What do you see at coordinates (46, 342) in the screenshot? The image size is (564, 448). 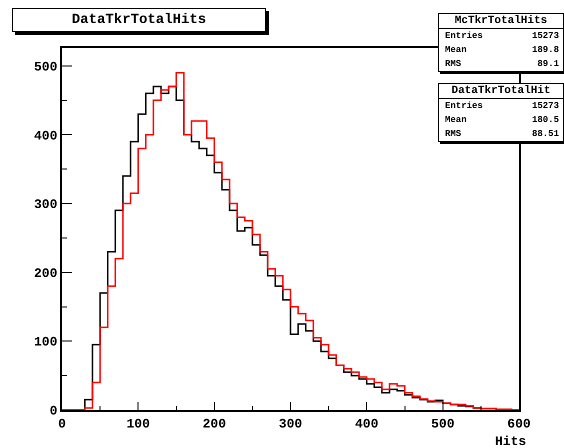 I see `y-tick-label: 100` at bounding box center [46, 342].